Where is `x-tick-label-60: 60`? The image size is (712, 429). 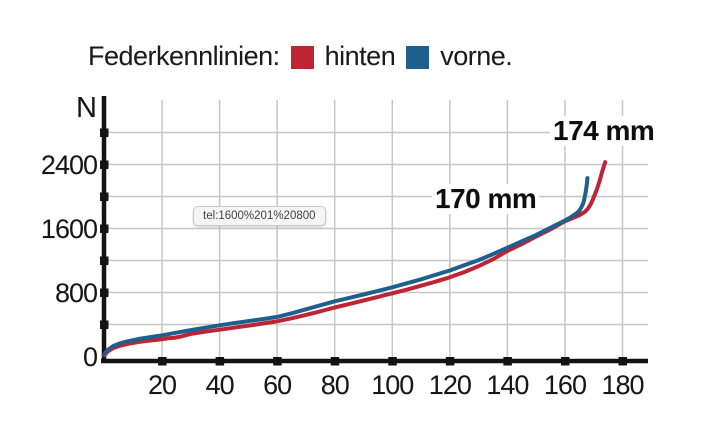
x-tick-label-60: 60 is located at coordinates (277, 385).